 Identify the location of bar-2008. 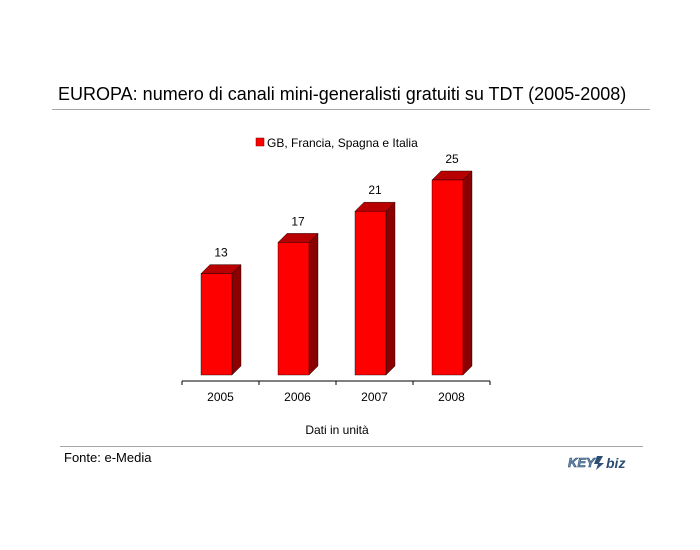
(447, 277).